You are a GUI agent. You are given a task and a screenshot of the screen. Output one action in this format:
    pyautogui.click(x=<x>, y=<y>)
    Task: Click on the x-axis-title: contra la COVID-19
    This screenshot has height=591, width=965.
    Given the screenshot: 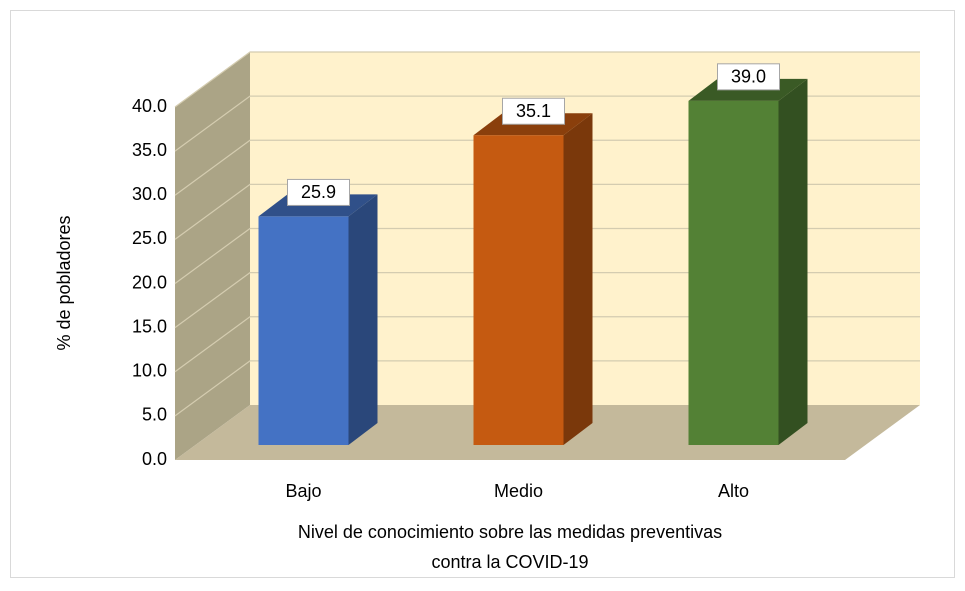 What is the action you would take?
    pyautogui.click(x=509, y=562)
    